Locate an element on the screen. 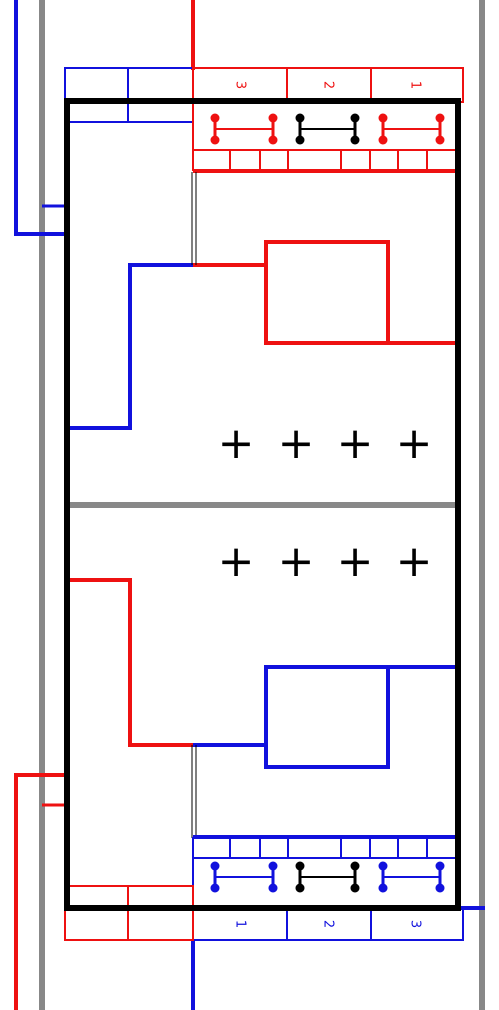  top-terminal-label-2: 2 is located at coordinates (328, 85).